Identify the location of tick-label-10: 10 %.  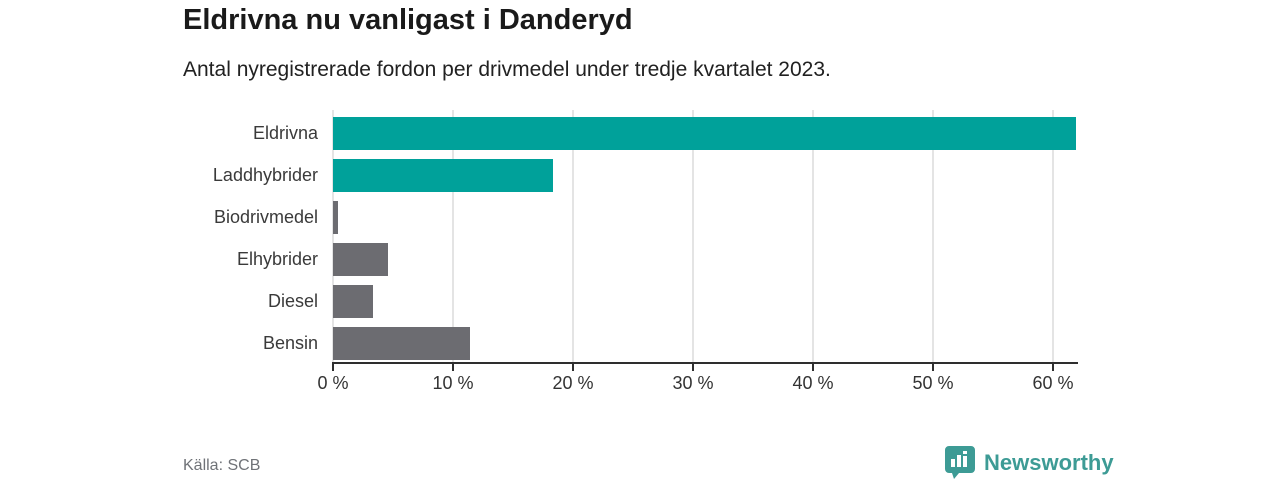
(453, 383).